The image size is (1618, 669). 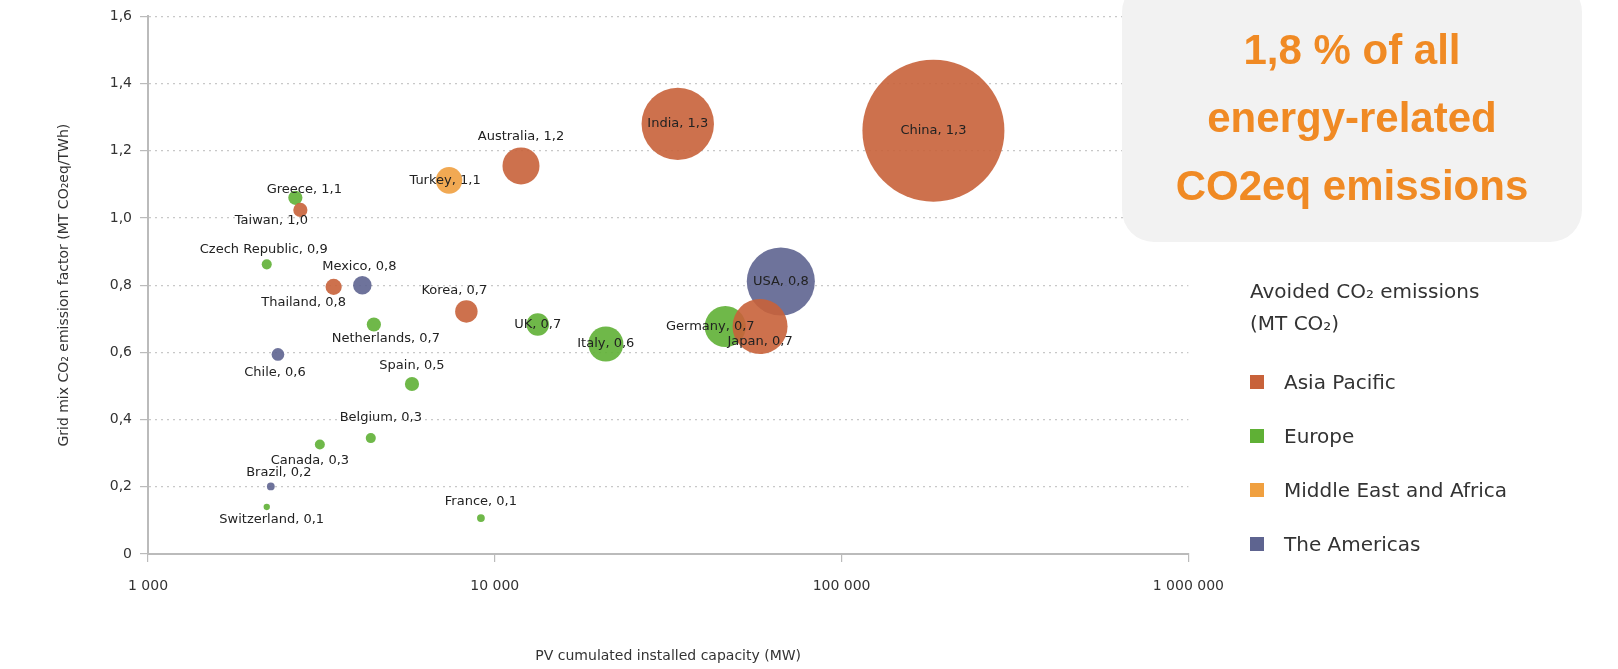 I want to click on y-tick-label: 1,6, so click(x=121, y=15).